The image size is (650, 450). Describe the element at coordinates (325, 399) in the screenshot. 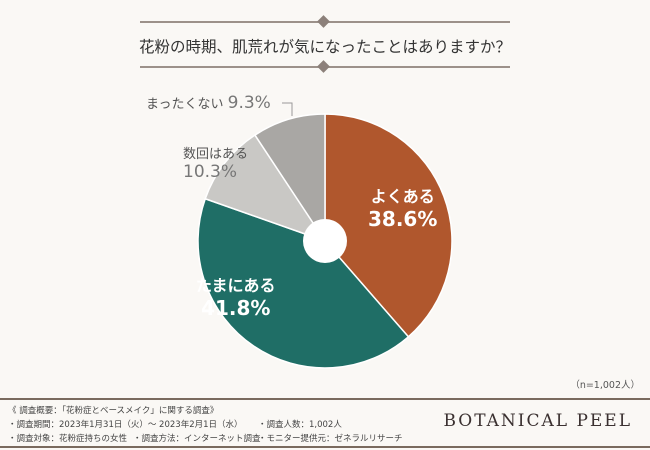

I see `footer-divider-top` at that location.